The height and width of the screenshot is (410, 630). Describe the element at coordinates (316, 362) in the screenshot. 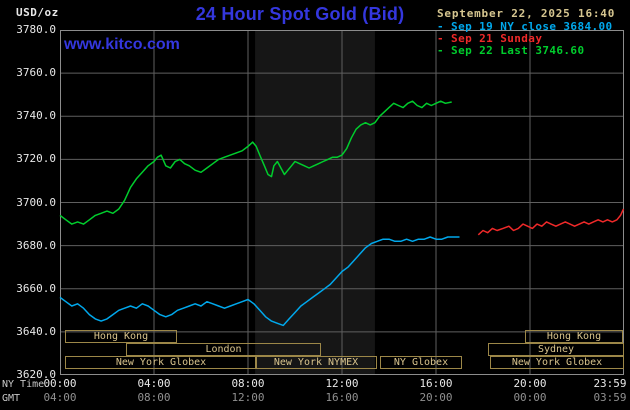

I see `session-box-new-york-nymex: New York NYMEX` at that location.